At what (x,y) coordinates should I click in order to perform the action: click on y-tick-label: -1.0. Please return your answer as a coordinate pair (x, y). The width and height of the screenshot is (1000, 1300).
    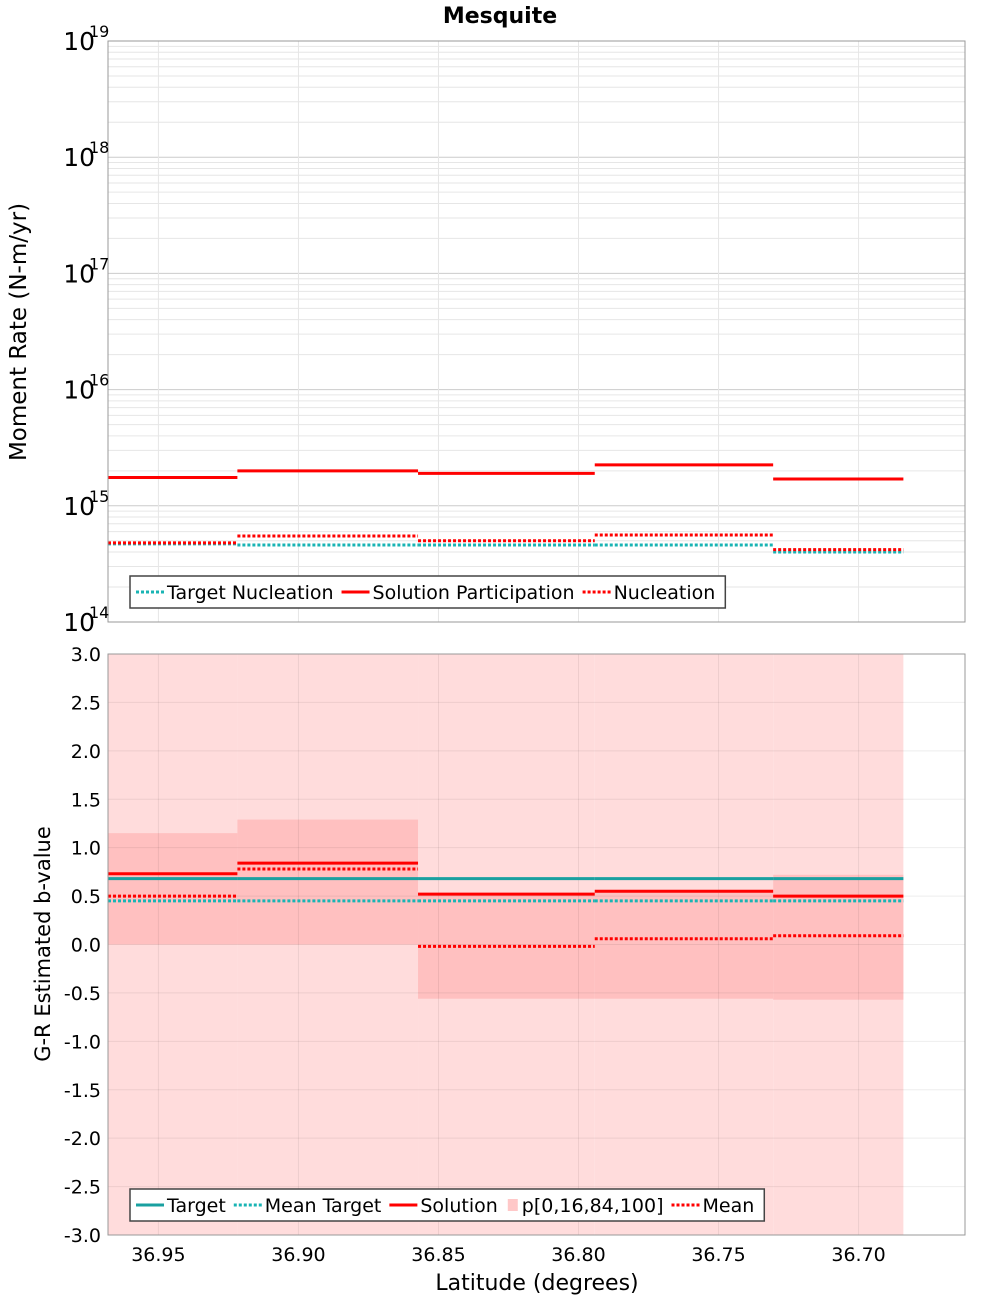
    Looking at the image, I should click on (82, 1042).